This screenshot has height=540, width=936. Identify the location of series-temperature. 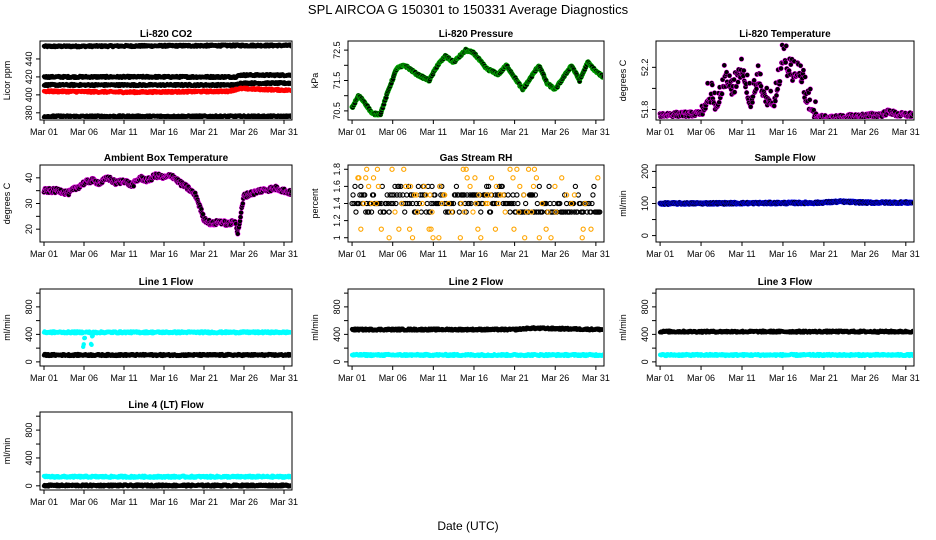
(785, 80).